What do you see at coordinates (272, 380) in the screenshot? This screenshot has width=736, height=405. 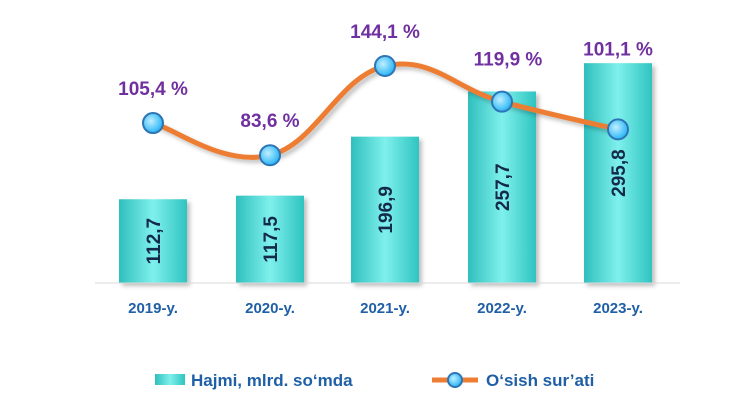 I see `legend-bar-label: Hajmi, mlrd. so‘mda` at bounding box center [272, 380].